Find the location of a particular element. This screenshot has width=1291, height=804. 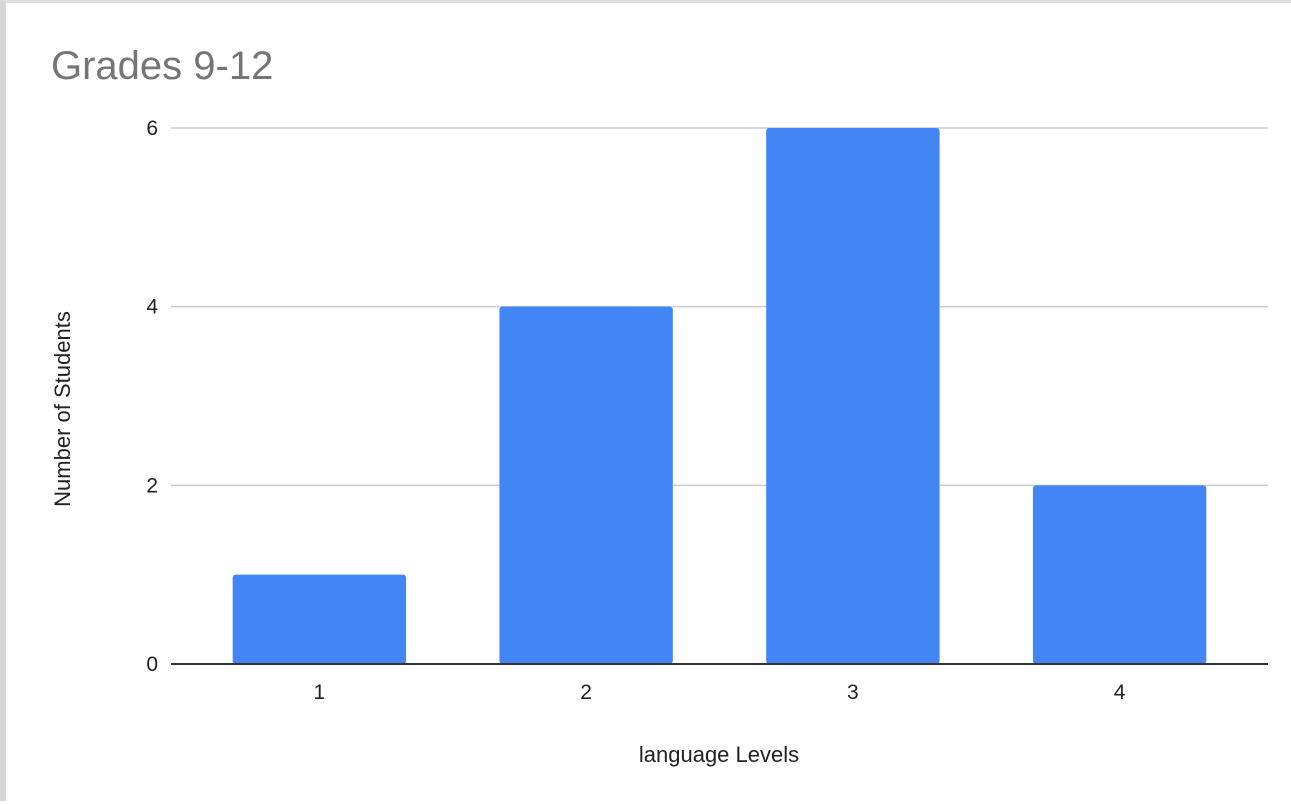

x-tick-label: 3 is located at coordinates (853, 692).